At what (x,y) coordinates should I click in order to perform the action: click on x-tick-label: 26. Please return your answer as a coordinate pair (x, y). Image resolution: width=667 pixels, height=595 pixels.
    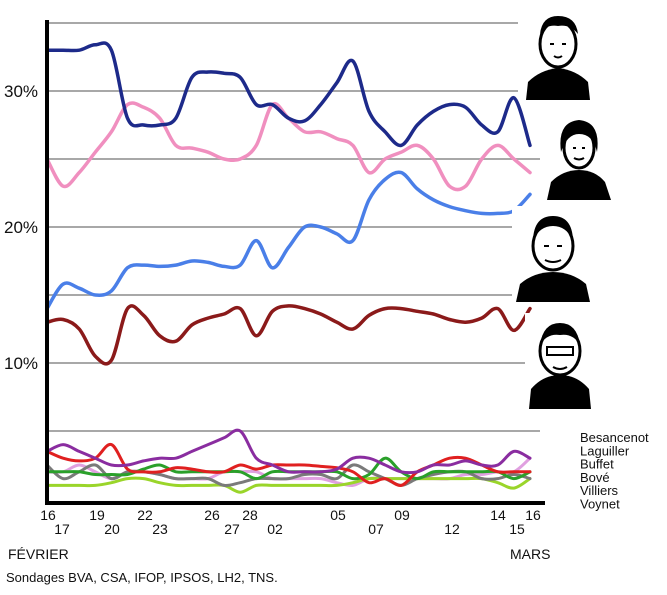
    Looking at the image, I should click on (212, 515).